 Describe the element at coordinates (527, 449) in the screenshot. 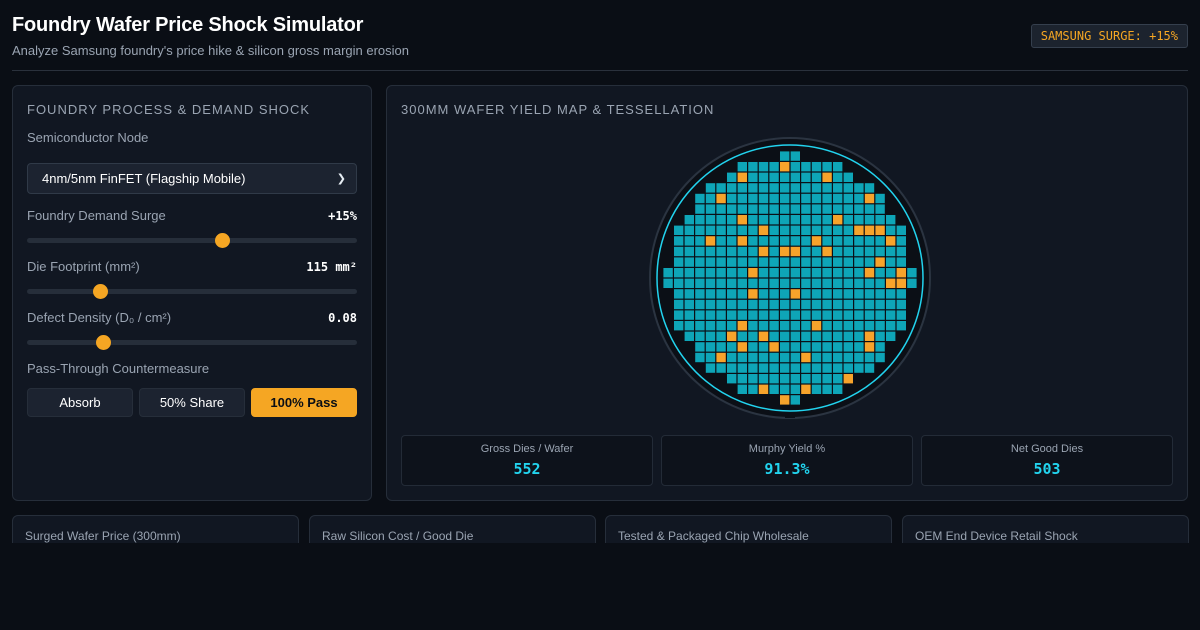

I see `gross-dies-label: Gross Dies / Wafer` at that location.